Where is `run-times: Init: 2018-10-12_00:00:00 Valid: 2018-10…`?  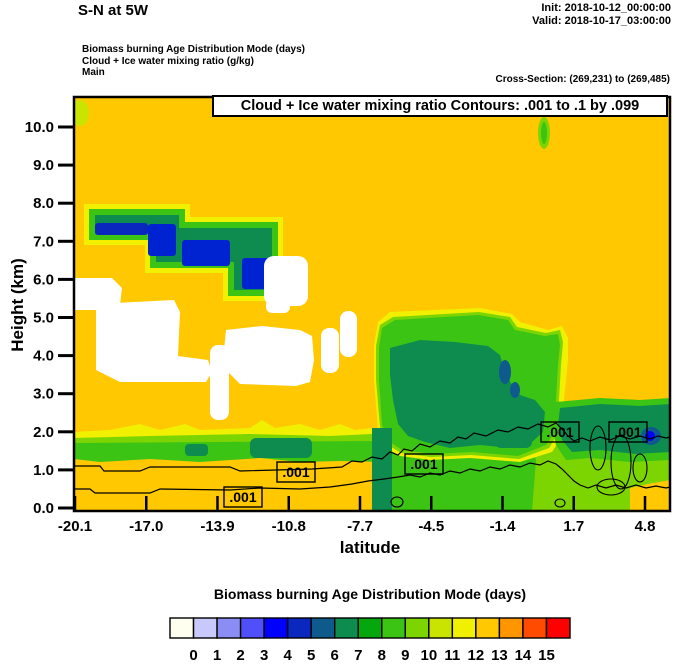
run-times: Init: 2018-10-12_00:00:00 Valid: 2018-10… is located at coordinates (601, 14).